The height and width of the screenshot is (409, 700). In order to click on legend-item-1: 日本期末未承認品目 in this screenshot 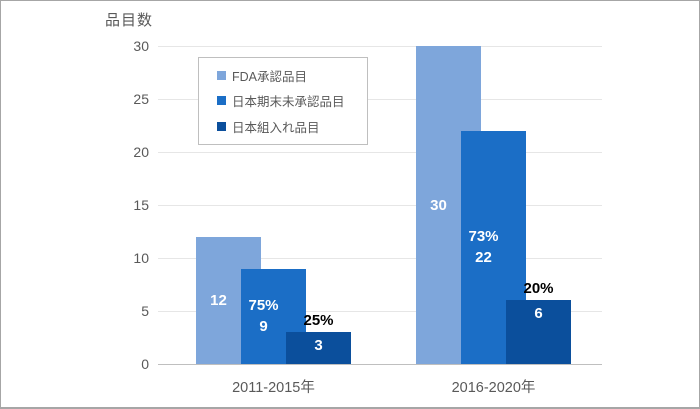, I will do `click(292, 100)`.